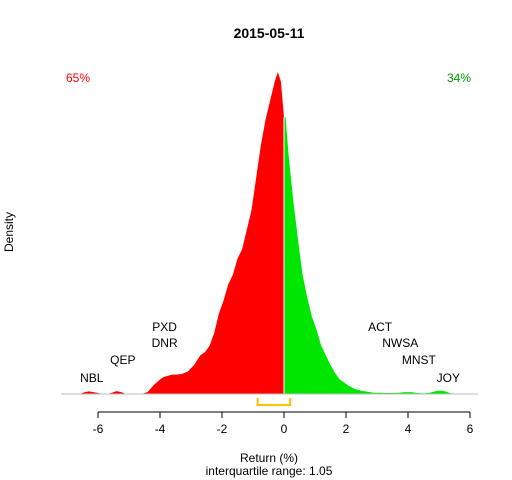 The image size is (512, 480). I want to click on outlier-label: DNR, so click(165, 343).